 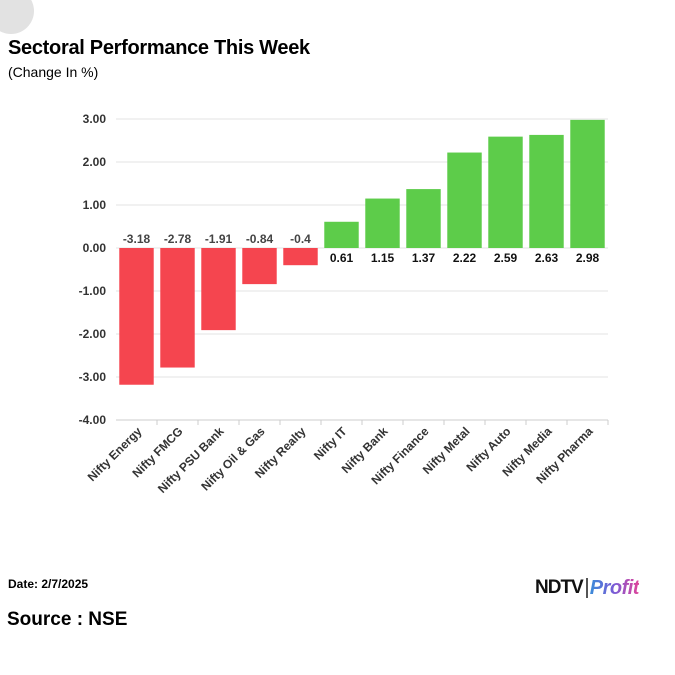 I want to click on chart-title: Sectoral Performance This Week, so click(x=159, y=48).